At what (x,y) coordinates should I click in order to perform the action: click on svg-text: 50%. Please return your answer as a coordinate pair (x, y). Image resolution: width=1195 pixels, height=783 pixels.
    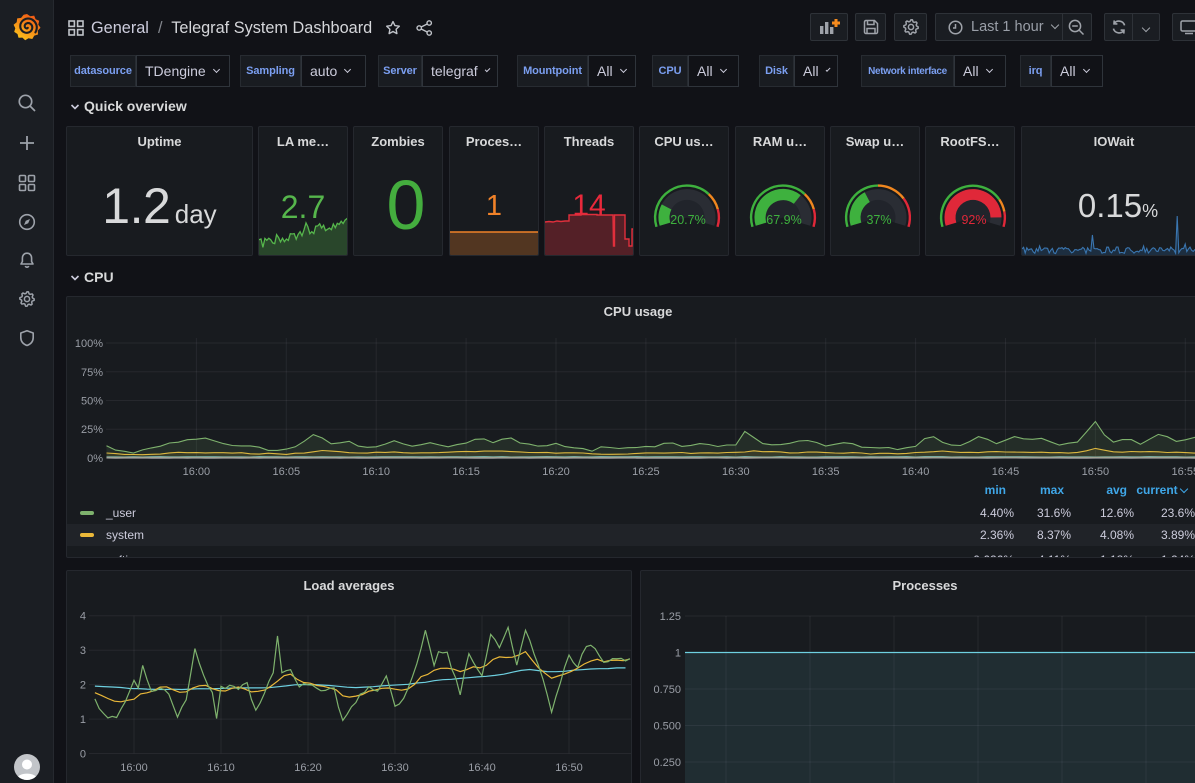
    Looking at the image, I should click on (92, 402).